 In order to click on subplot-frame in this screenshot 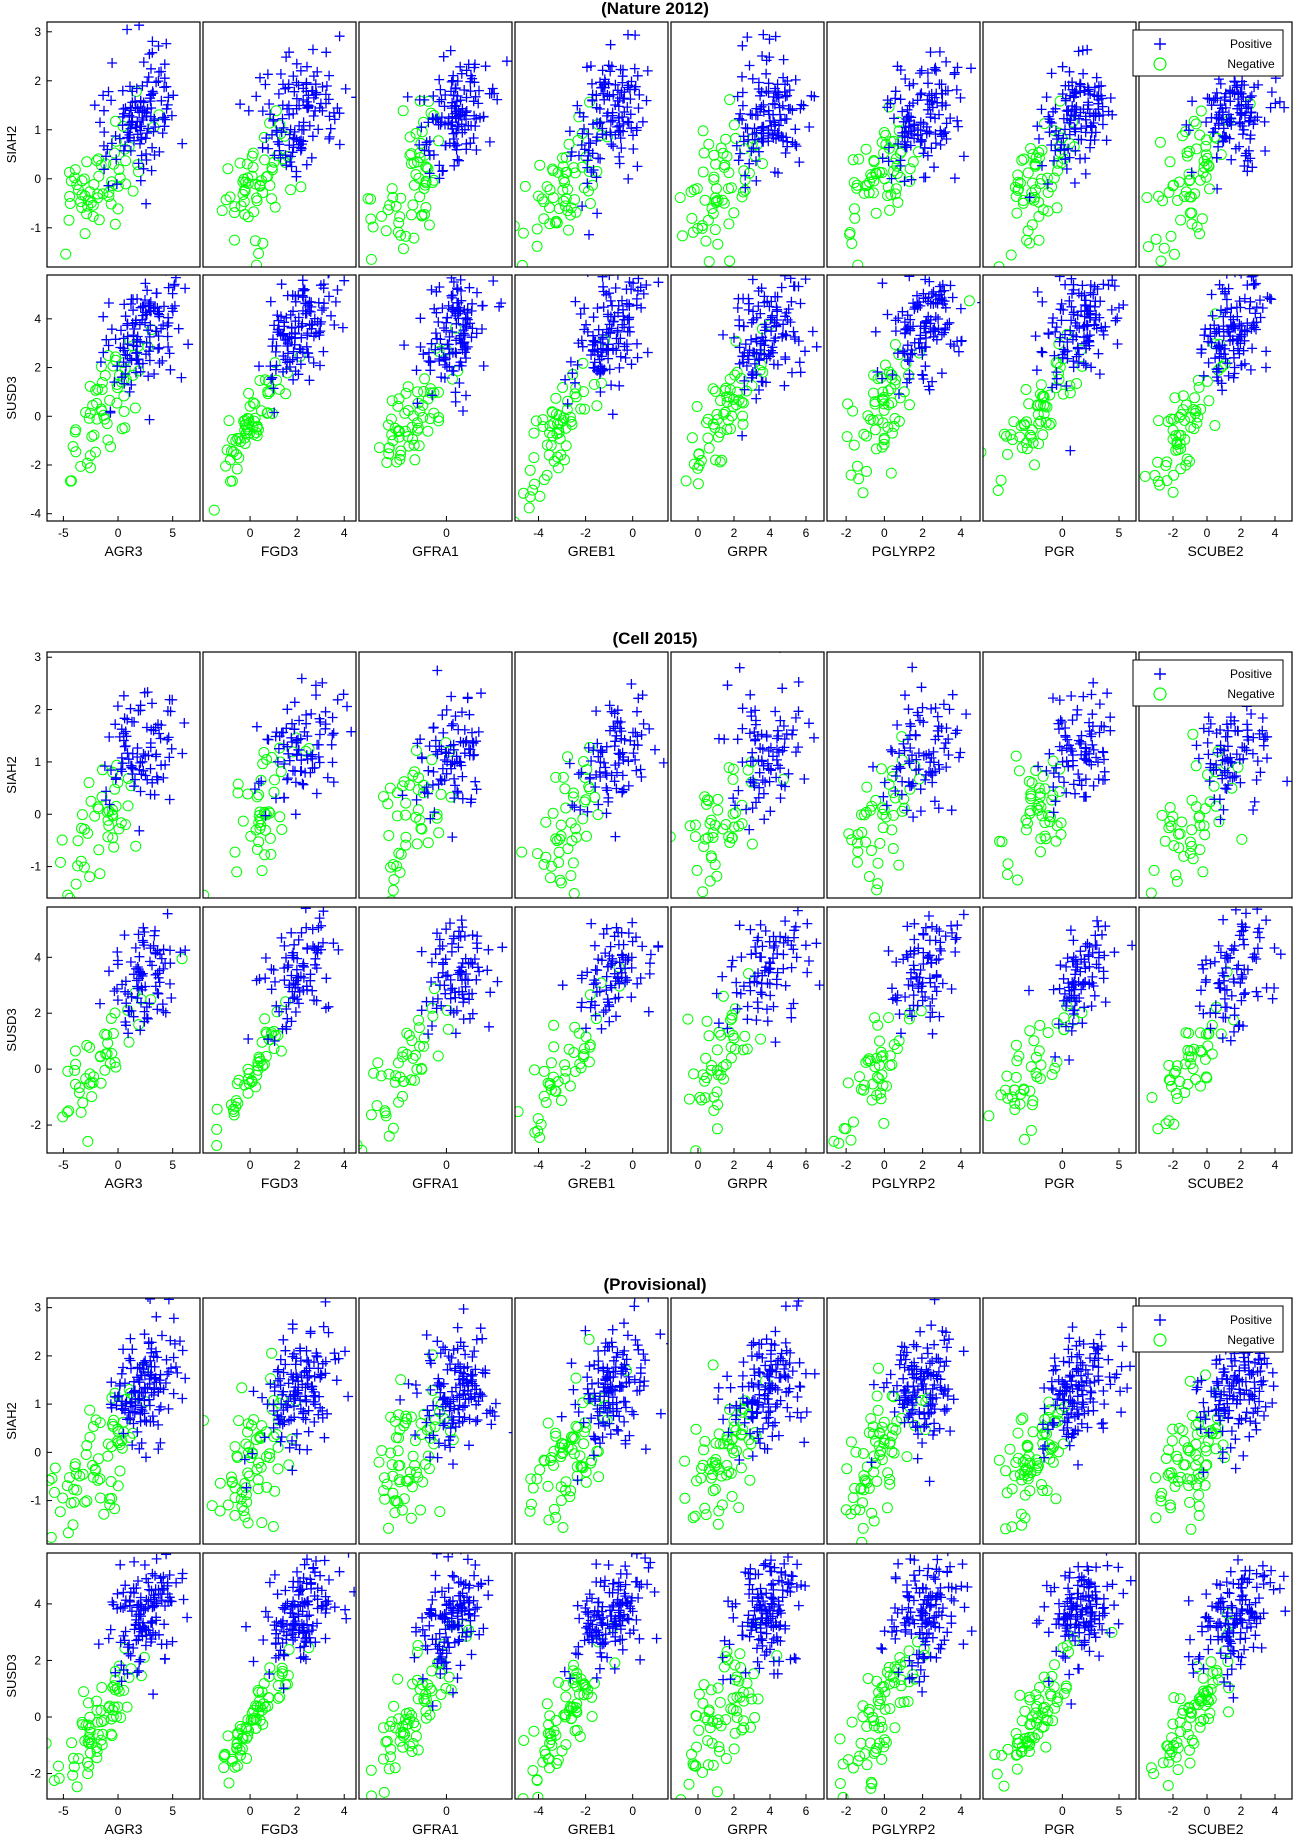, I will do `click(591, 775)`.